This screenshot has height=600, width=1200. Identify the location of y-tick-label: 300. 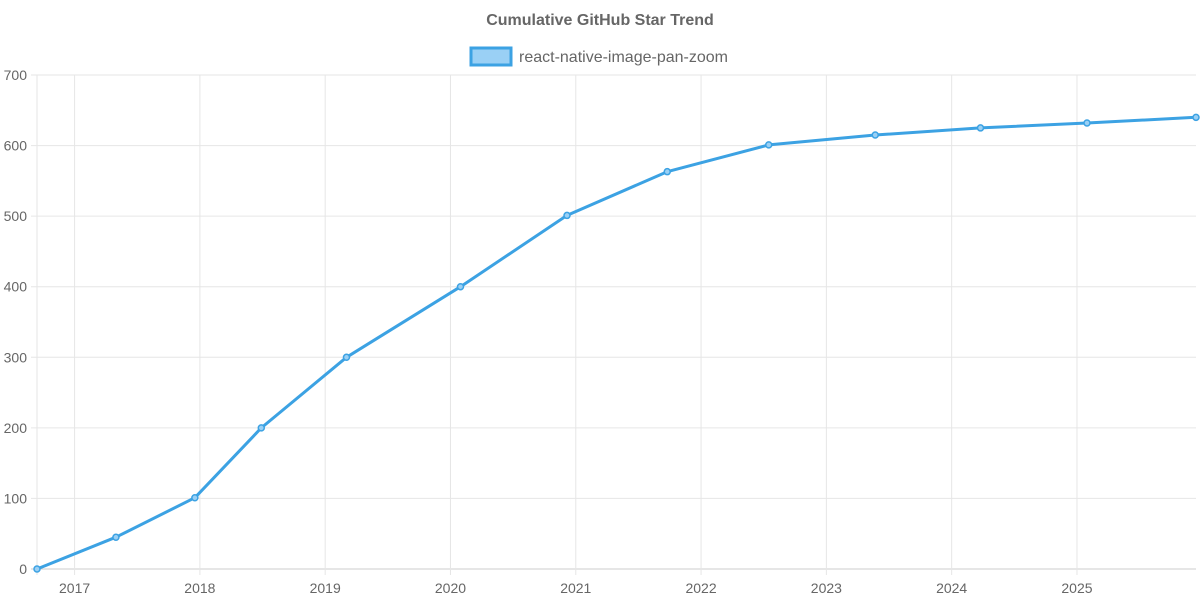
(16, 357).